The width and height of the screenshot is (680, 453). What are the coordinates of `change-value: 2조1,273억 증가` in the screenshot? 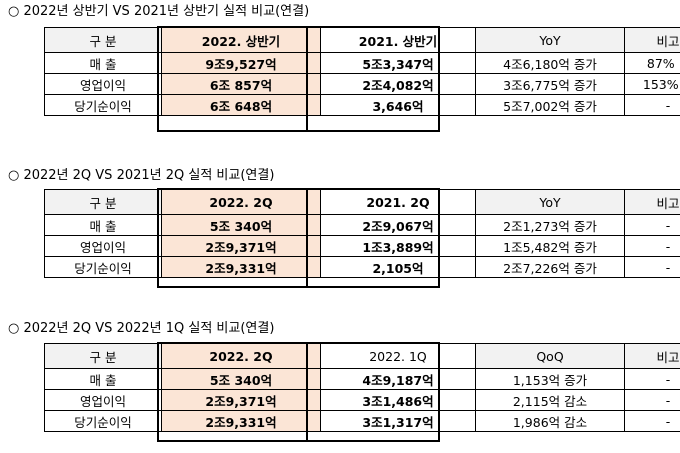 It's located at (550, 225).